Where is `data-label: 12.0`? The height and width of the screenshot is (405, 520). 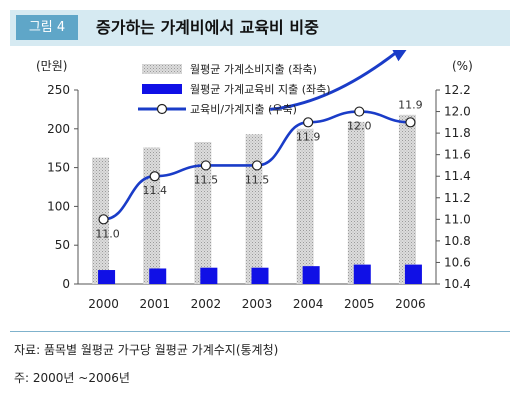 data-label: 12.0 is located at coordinates (359, 126).